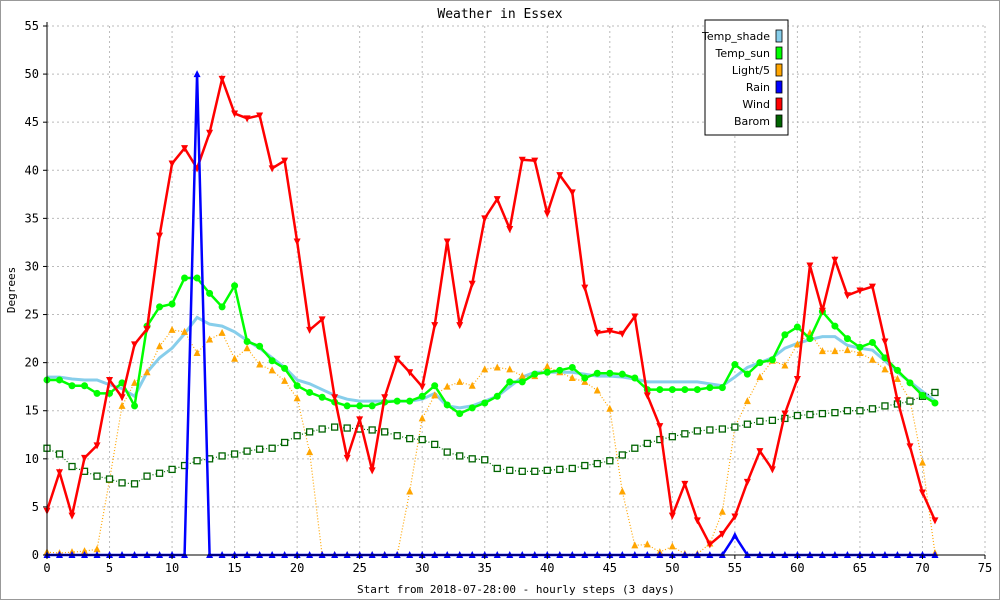 This screenshot has height=600, width=1000. I want to click on x-tick-label: 20, so click(297, 568).